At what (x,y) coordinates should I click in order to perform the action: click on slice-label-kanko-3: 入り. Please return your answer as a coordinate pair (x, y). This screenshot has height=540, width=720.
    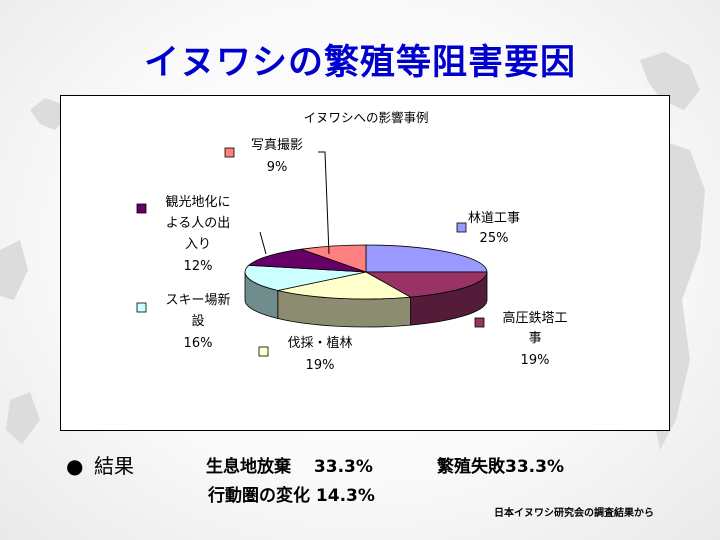
    Looking at the image, I should click on (198, 244).